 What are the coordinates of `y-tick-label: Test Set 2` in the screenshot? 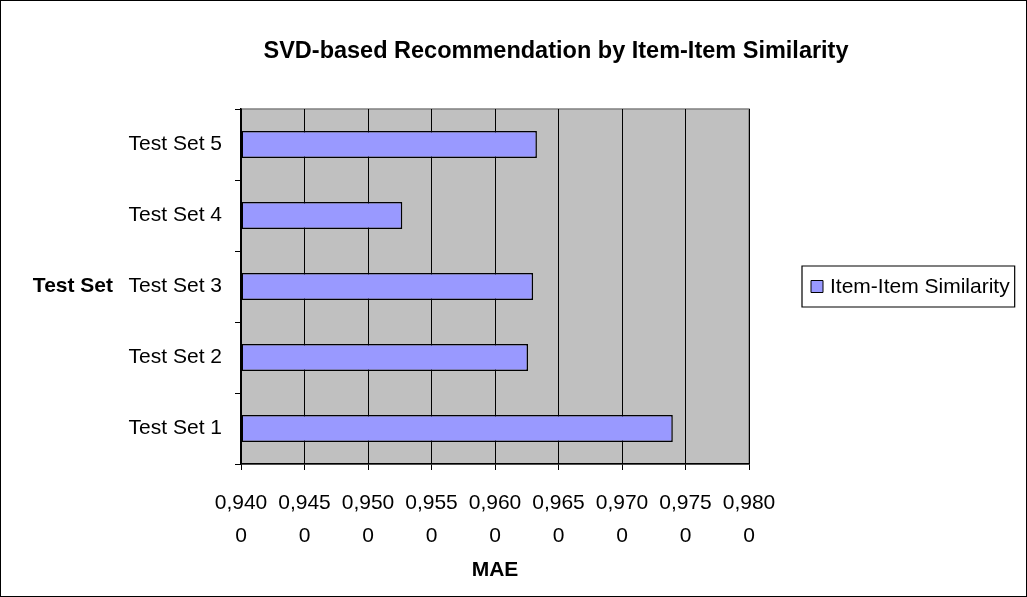 It's located at (175, 356).